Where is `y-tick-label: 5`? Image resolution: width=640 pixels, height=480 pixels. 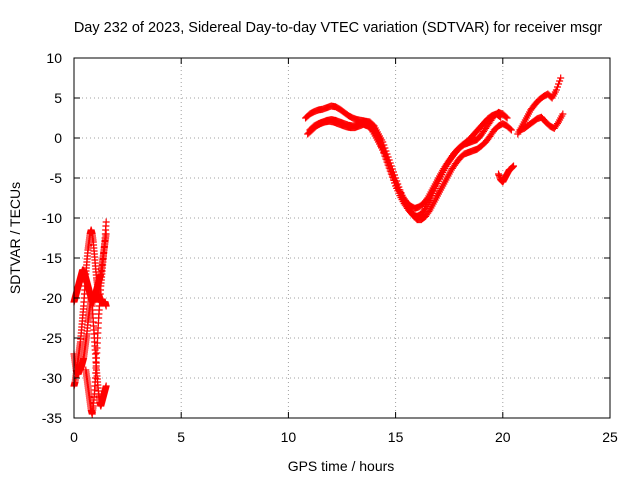 y-tick-label: 5 is located at coordinates (58, 98).